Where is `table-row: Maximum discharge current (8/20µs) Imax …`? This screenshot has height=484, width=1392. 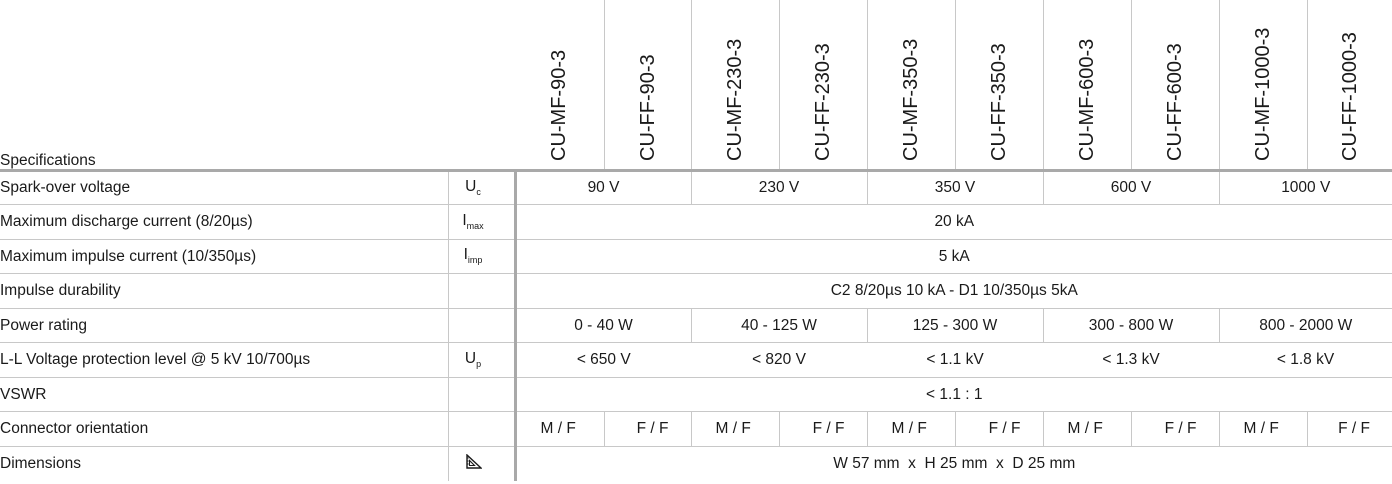
table-row: Maximum discharge current (8/20µs) Imax … is located at coordinates (696, 222).